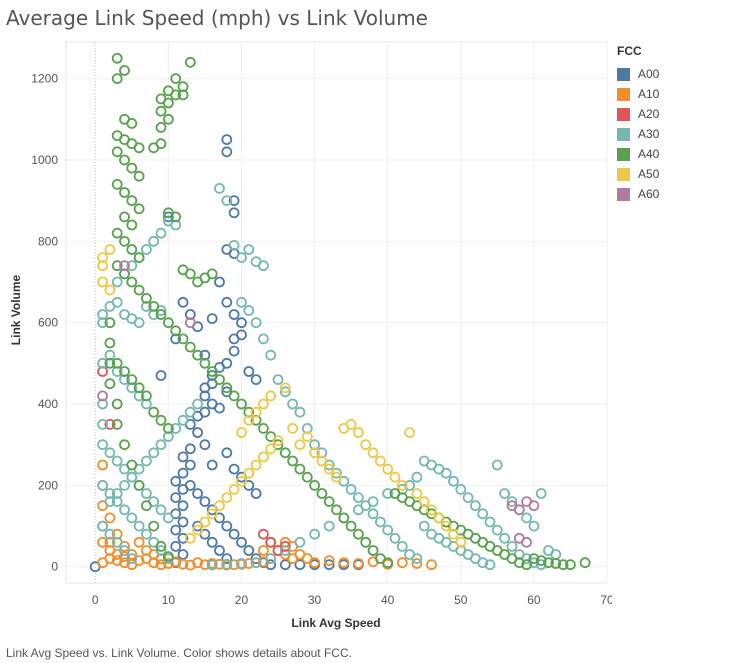 The height and width of the screenshot is (663, 756). I want to click on legend-item-a10: A10, so click(682, 94).